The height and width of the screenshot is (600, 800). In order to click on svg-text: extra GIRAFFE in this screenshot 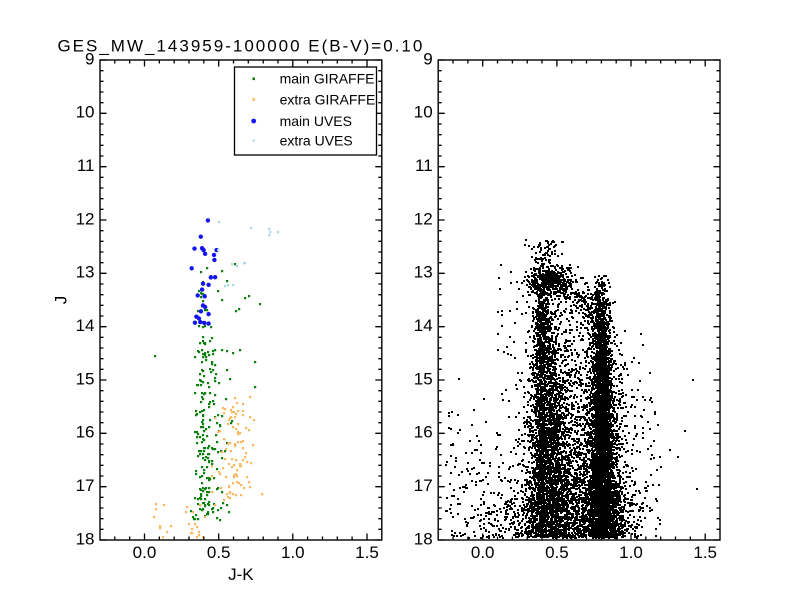, I will do `click(328, 99)`.